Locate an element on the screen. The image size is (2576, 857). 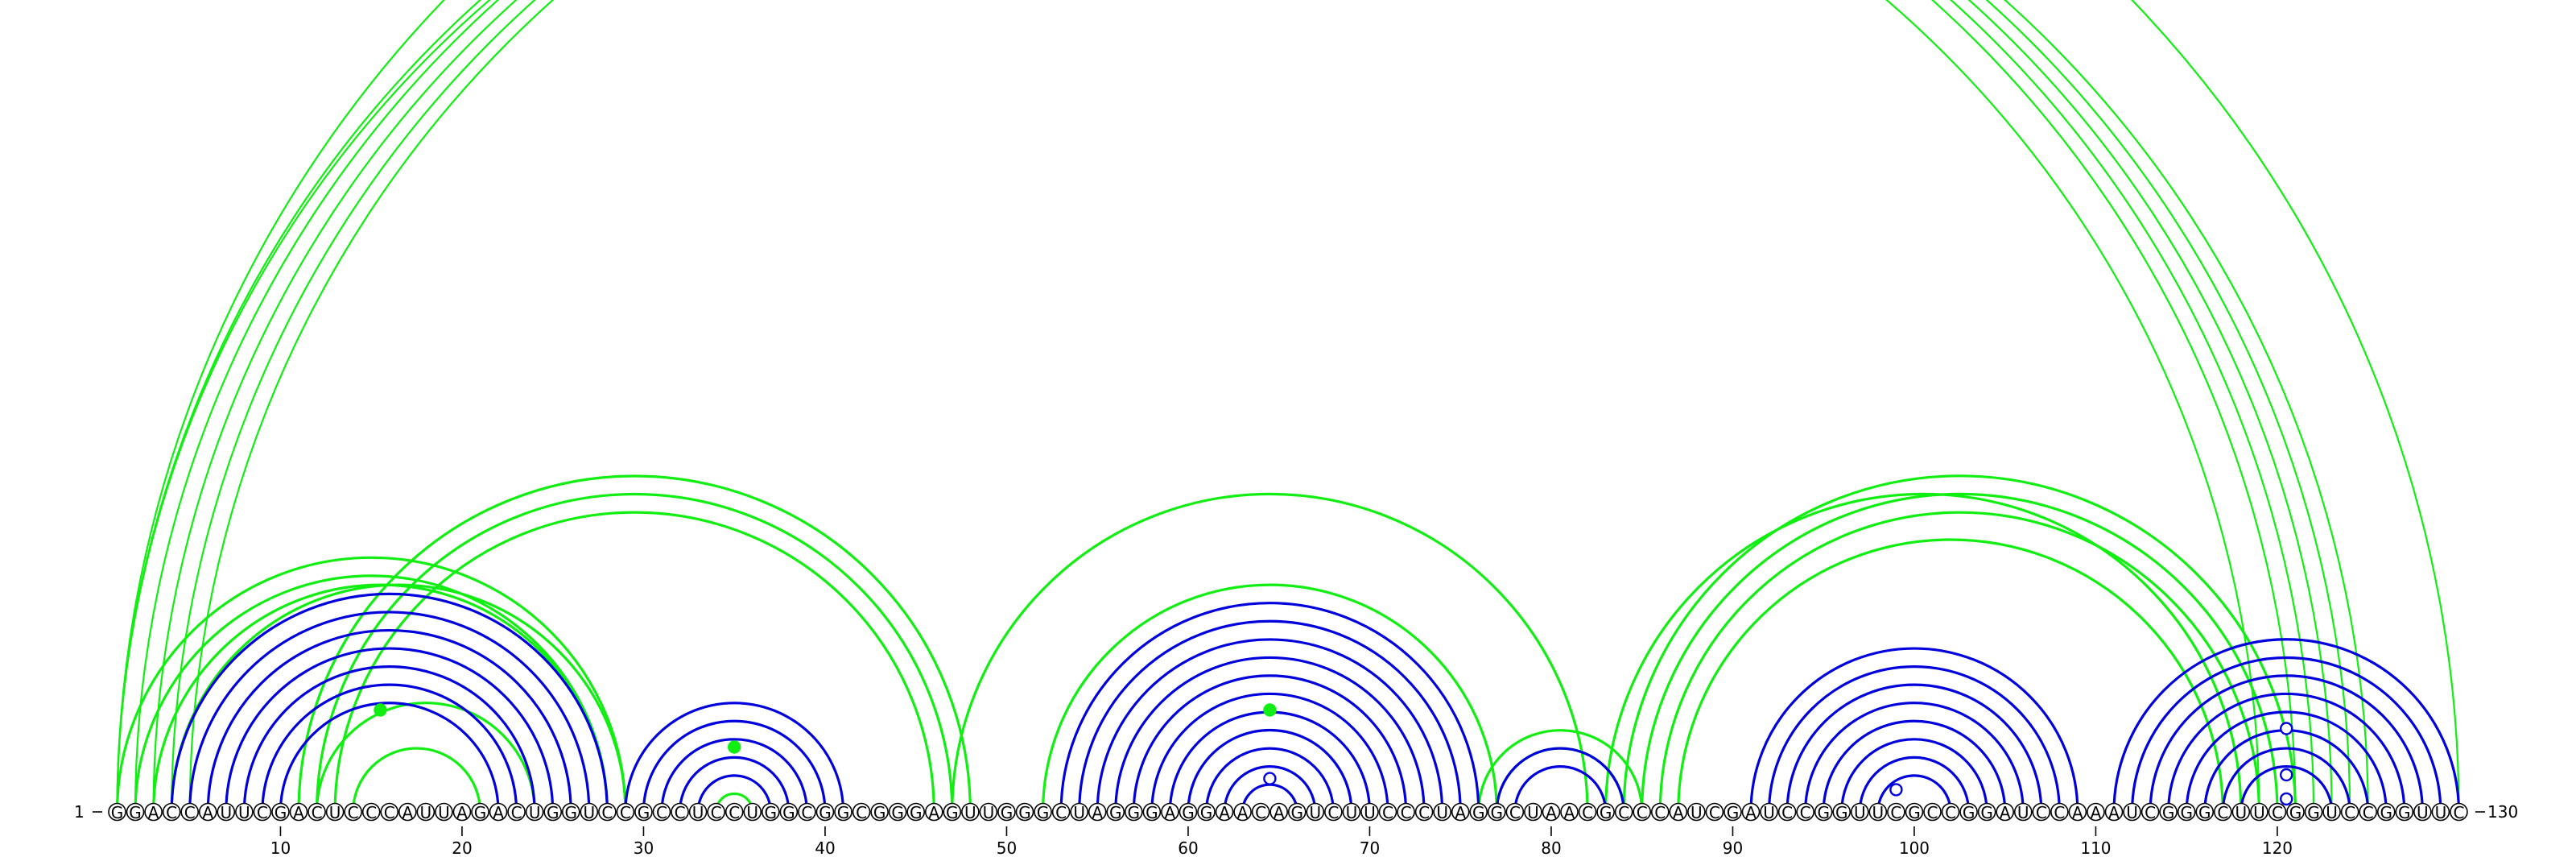
end-label: 130 is located at coordinates (2502, 812).